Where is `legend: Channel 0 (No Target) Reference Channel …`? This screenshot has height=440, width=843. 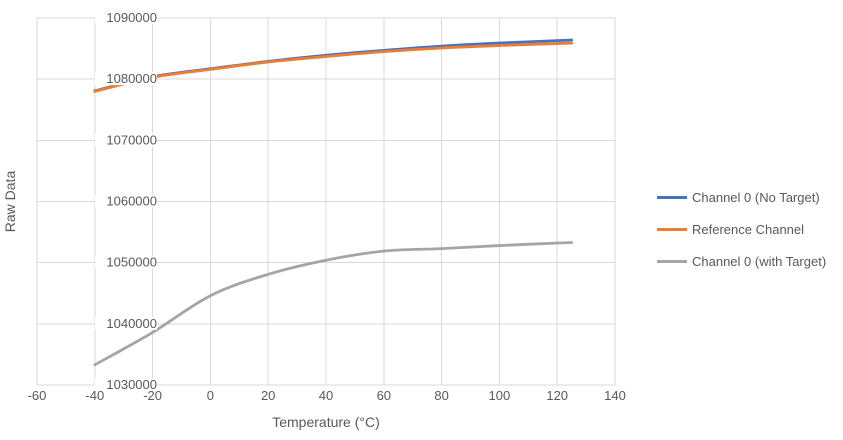 legend: Channel 0 (No Target) Reference Channel … is located at coordinates (741, 229).